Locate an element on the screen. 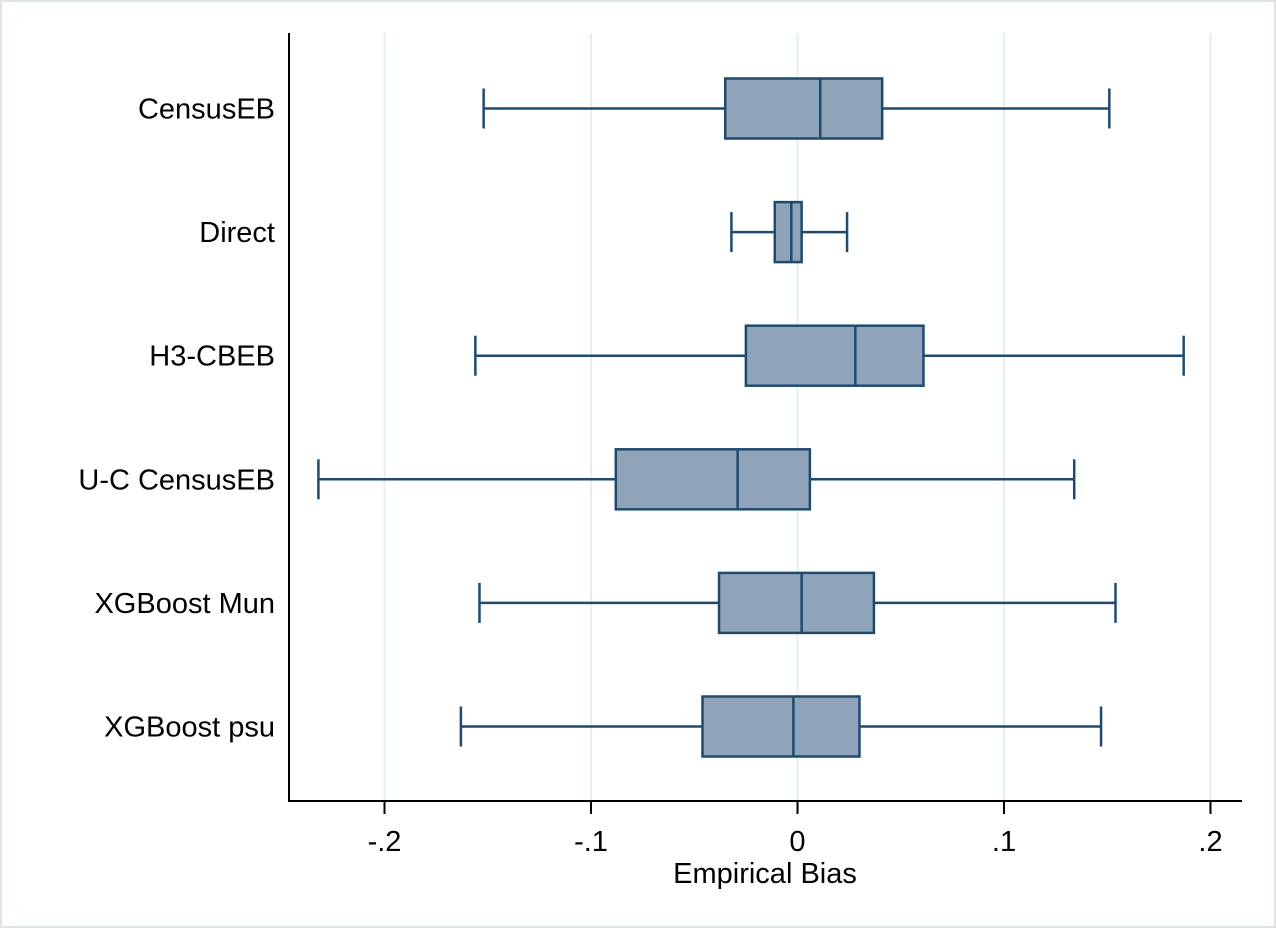 The height and width of the screenshot is (928, 1276). y-category-label: CensusEB is located at coordinates (206, 110).